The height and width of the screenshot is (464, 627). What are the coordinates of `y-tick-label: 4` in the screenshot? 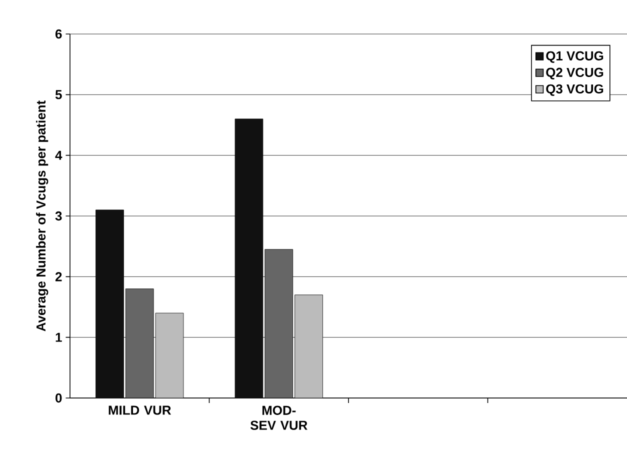 It's located at (58, 155).